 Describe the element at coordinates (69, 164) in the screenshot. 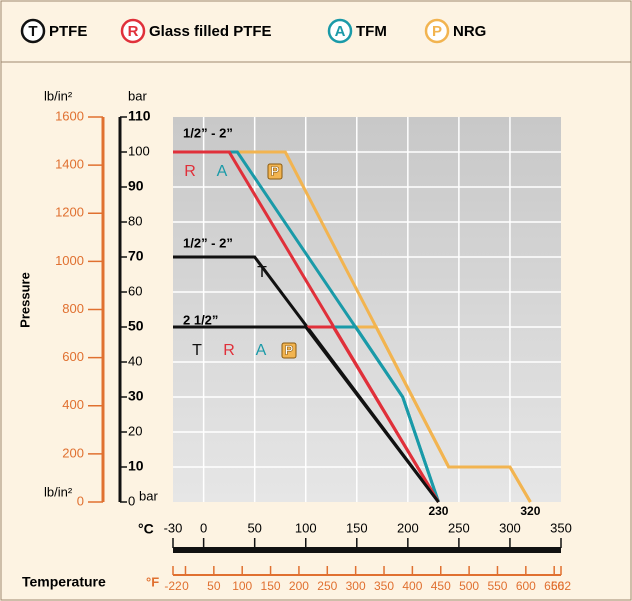

I see `y2-tick-label: 1400` at that location.